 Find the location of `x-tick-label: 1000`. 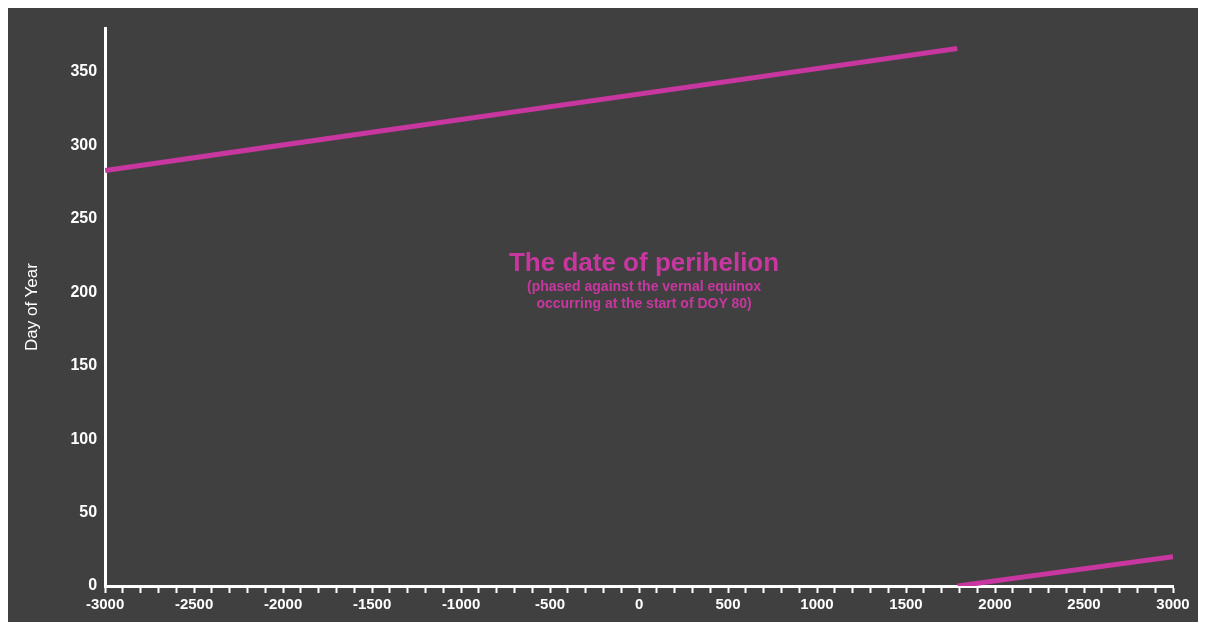

x-tick-label: 1000 is located at coordinates (817, 604).